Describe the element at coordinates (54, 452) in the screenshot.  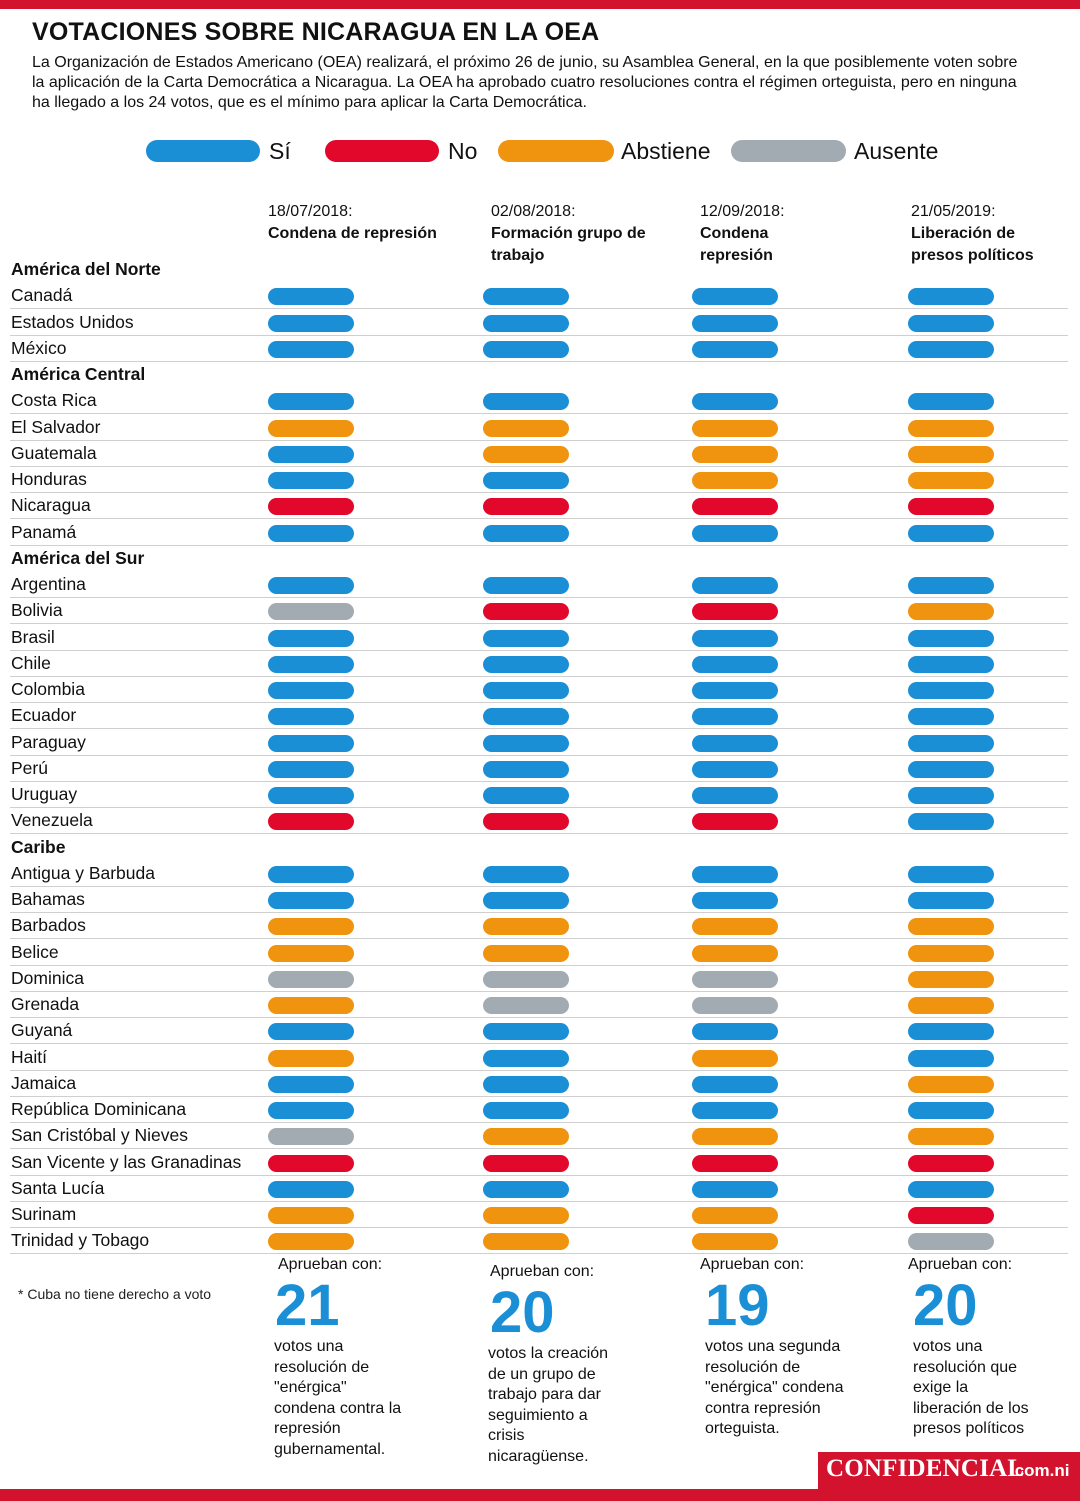
I see `country-label: Guatemala` at that location.